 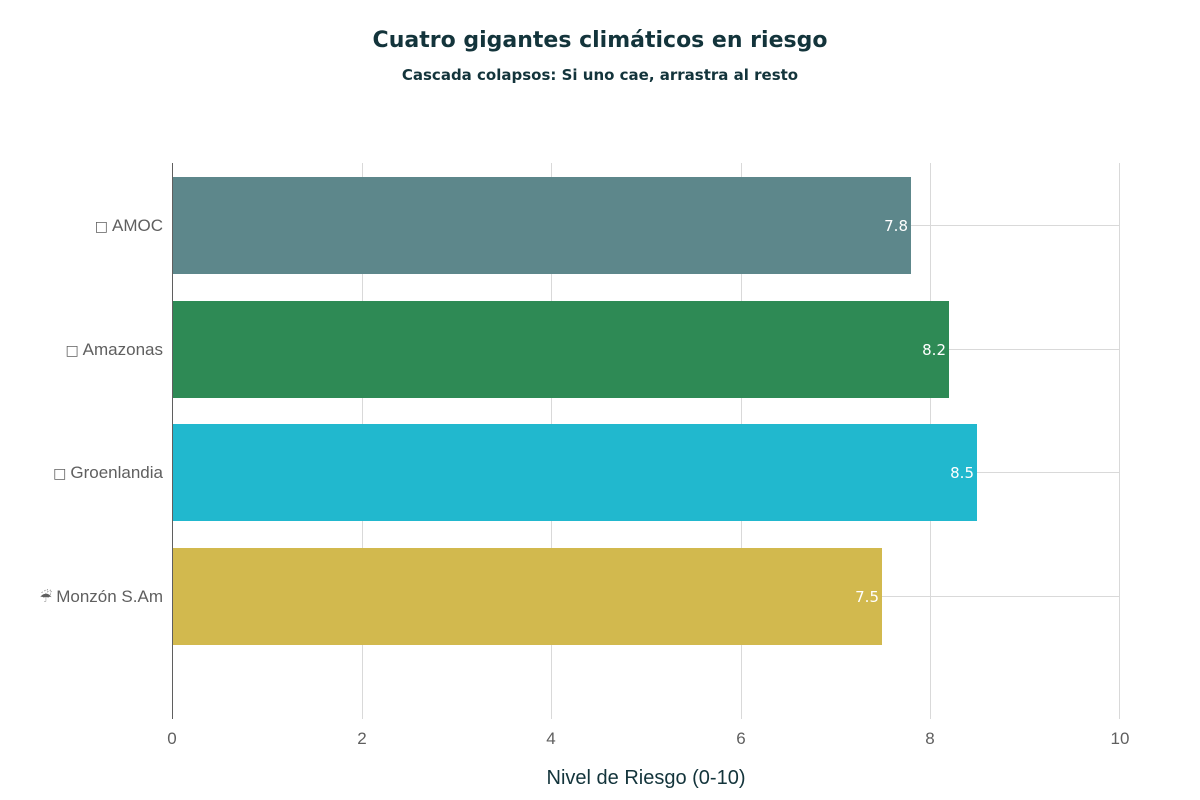 I want to click on y-tick-label: Amazonas, so click(x=122, y=349).